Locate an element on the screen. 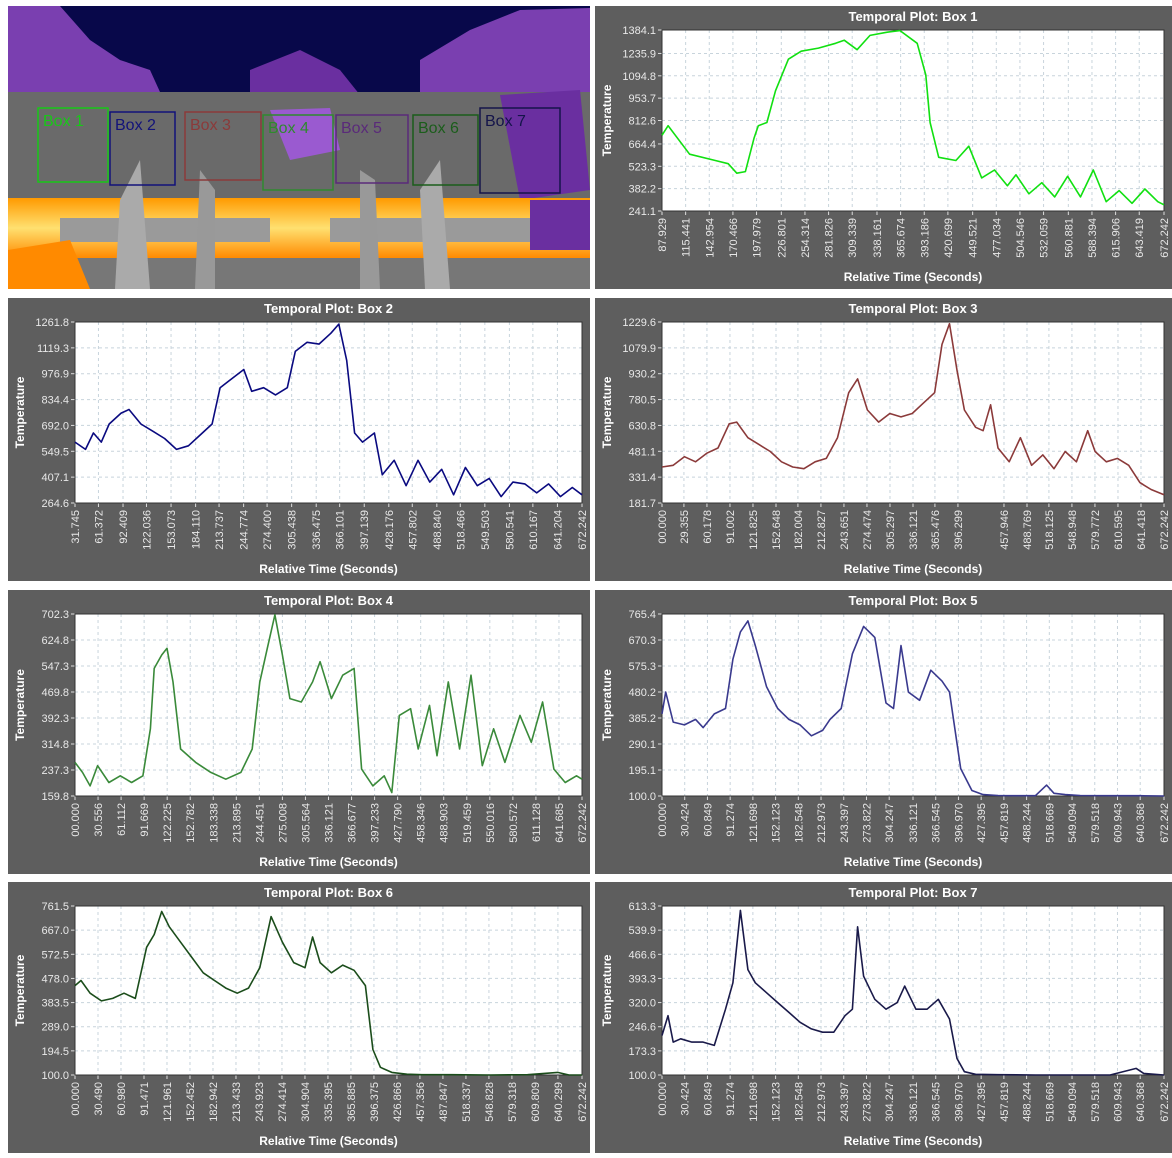 The height and width of the screenshot is (1158, 1172). x-tick-label: 518.669 is located at coordinates (1050, 823).